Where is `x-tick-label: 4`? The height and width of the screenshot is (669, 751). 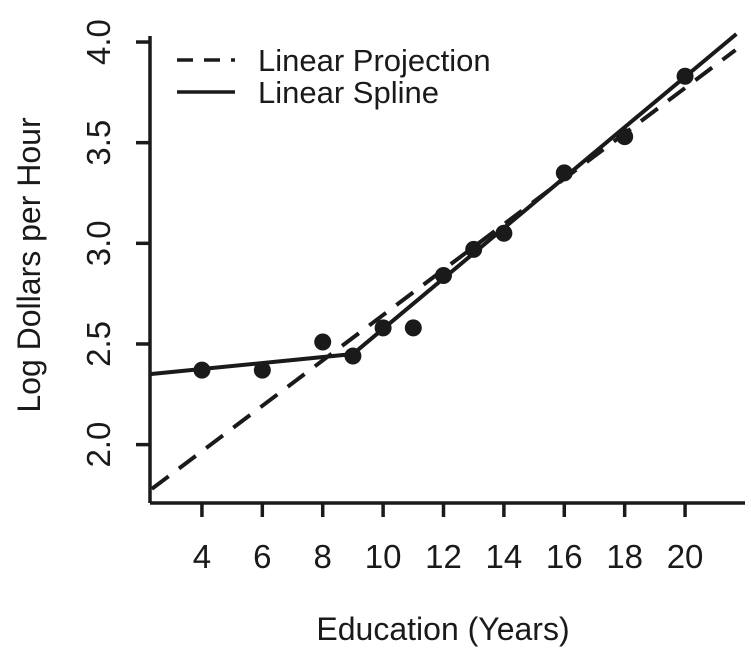 x-tick-label: 4 is located at coordinates (202, 556).